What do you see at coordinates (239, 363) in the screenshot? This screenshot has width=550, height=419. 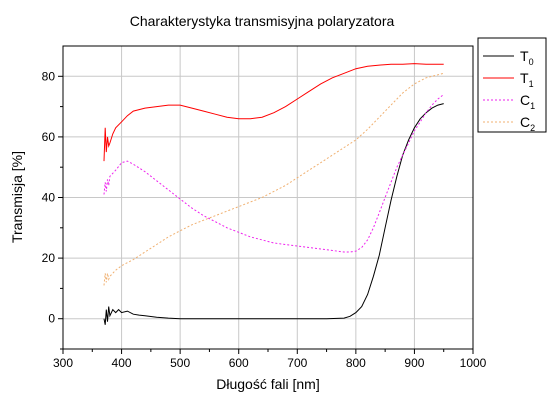 I see `x-tick-label: 600` at bounding box center [239, 363].